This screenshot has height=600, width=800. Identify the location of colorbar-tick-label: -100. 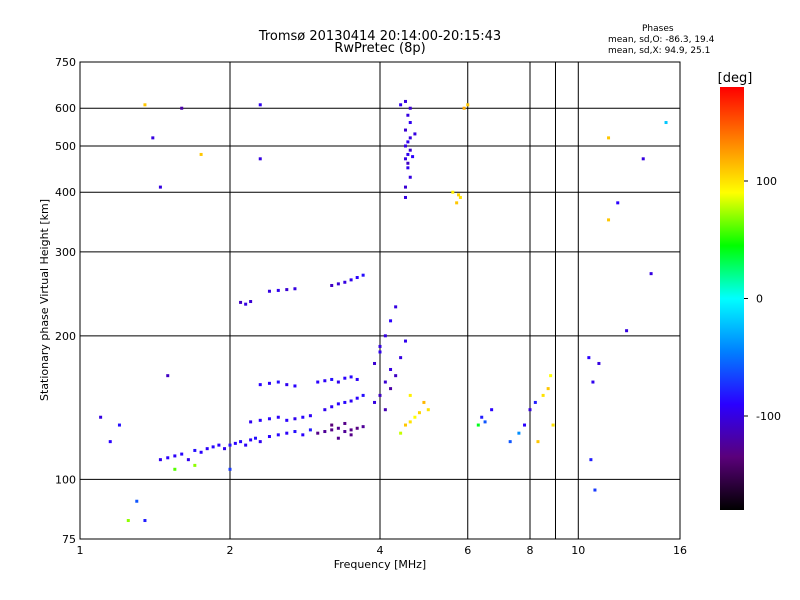
(768, 416).